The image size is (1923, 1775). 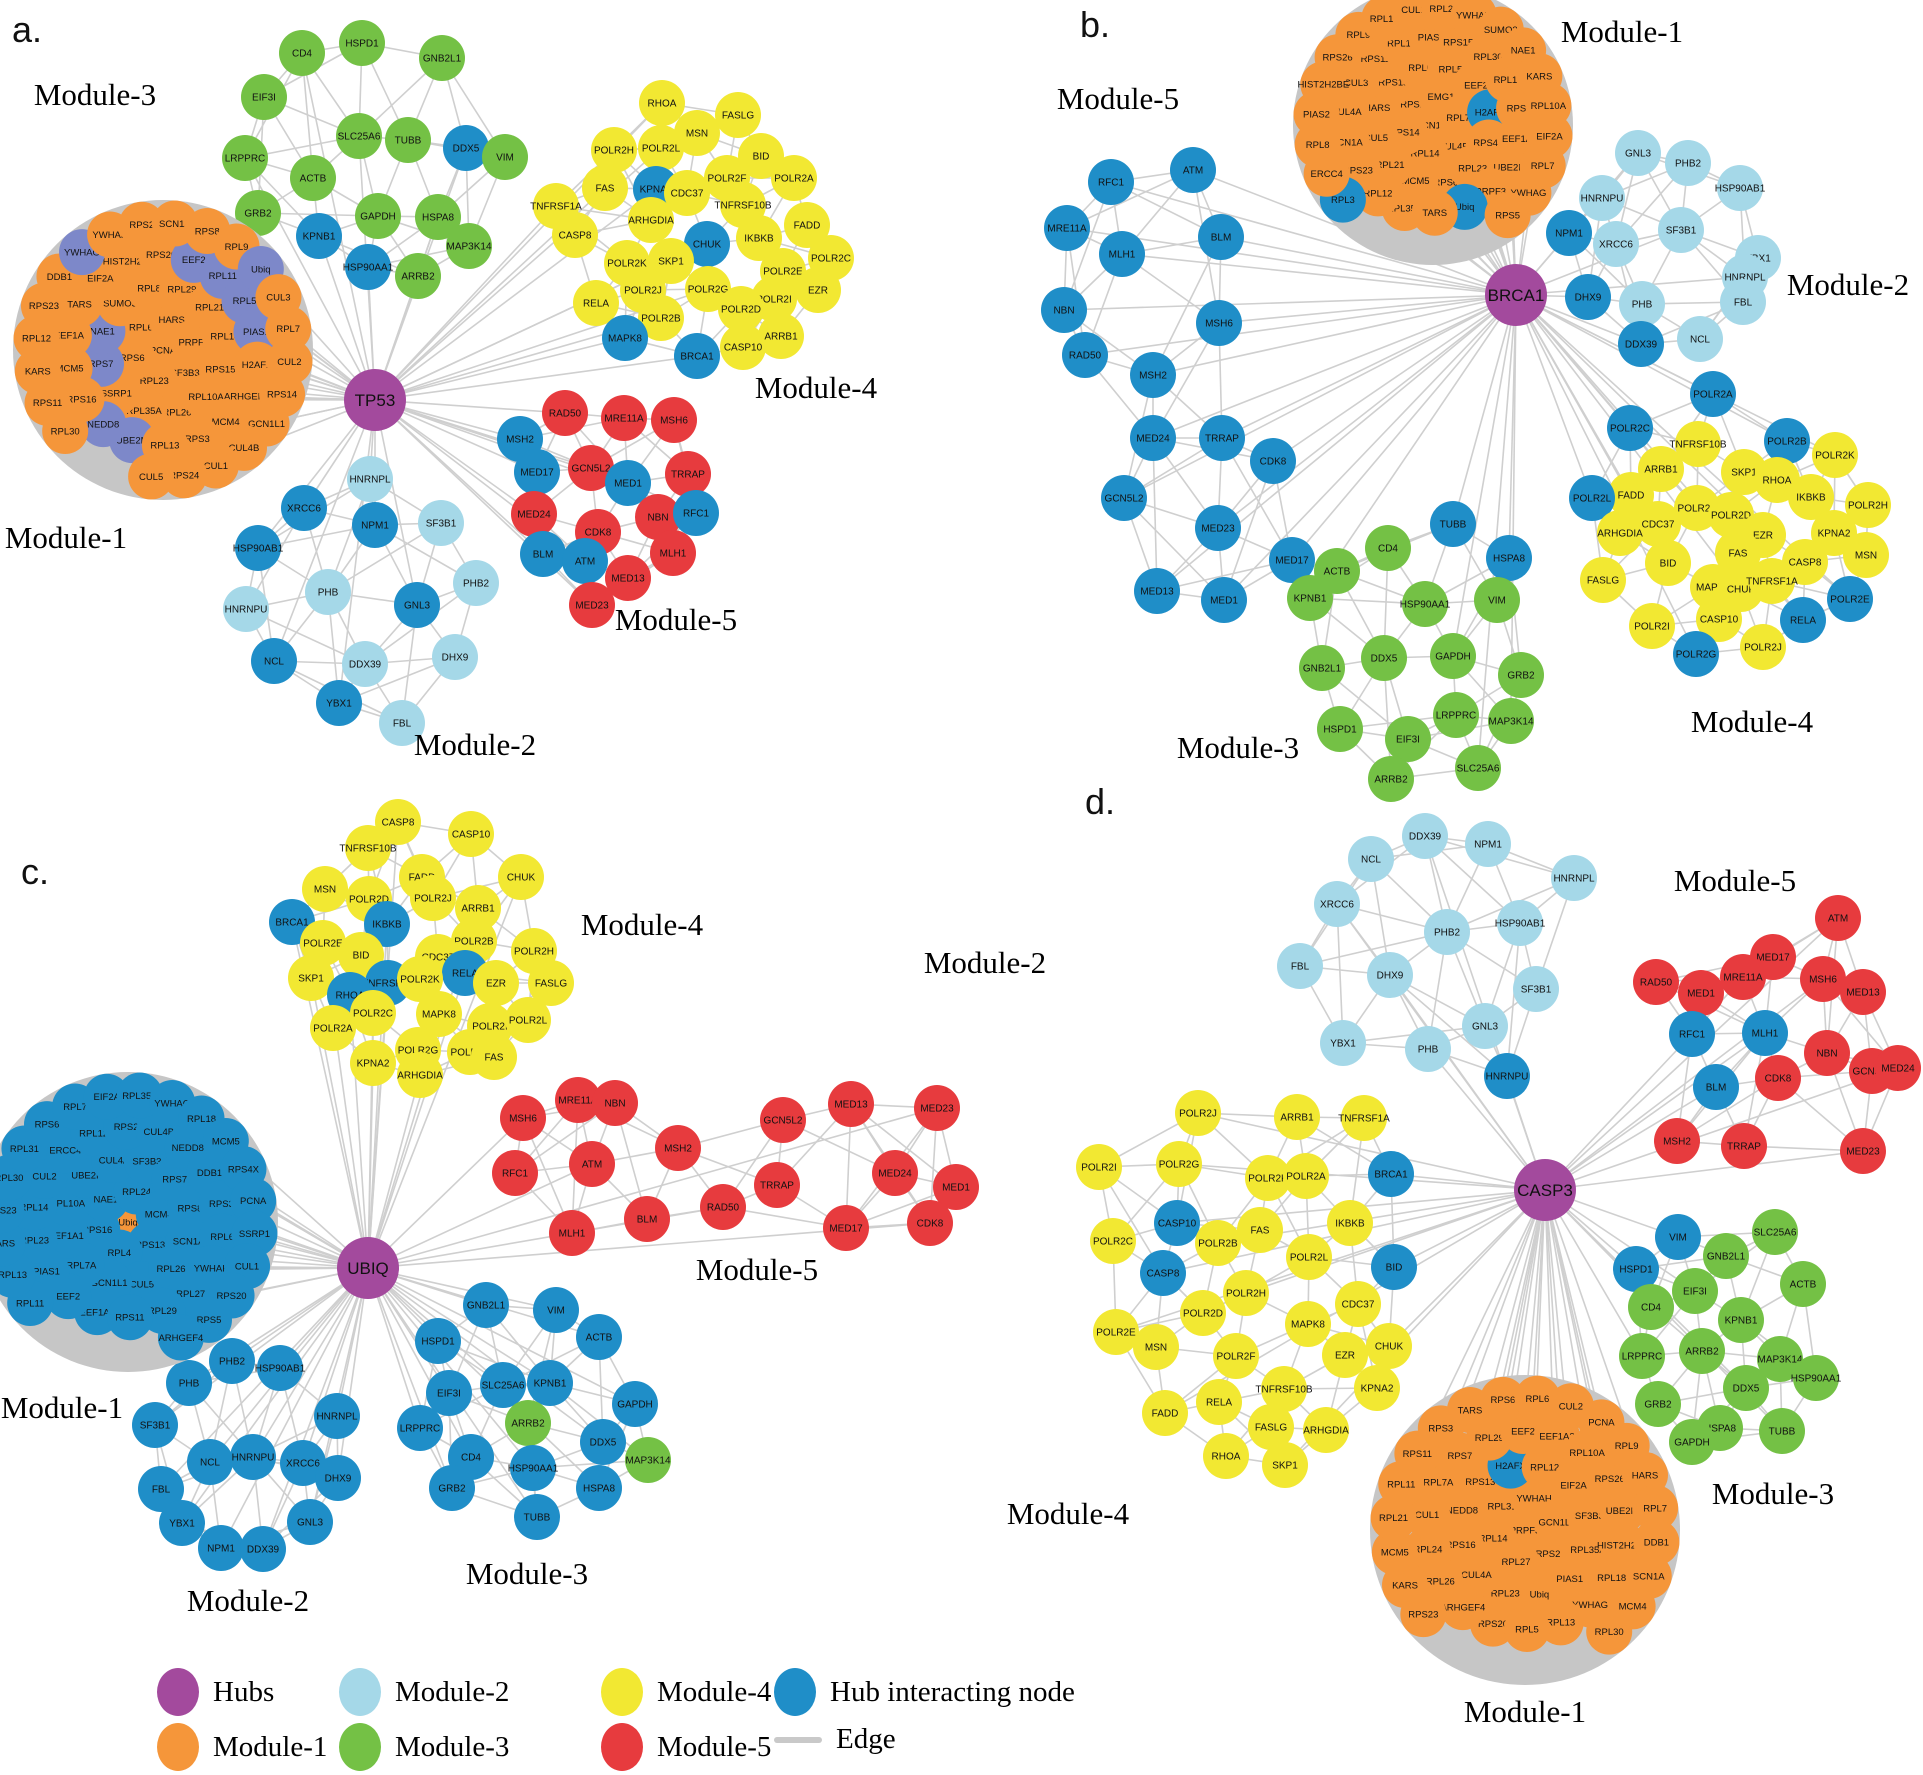 What do you see at coordinates (441, 523) in the screenshot?
I see `node-sf3b1: SF3B1` at bounding box center [441, 523].